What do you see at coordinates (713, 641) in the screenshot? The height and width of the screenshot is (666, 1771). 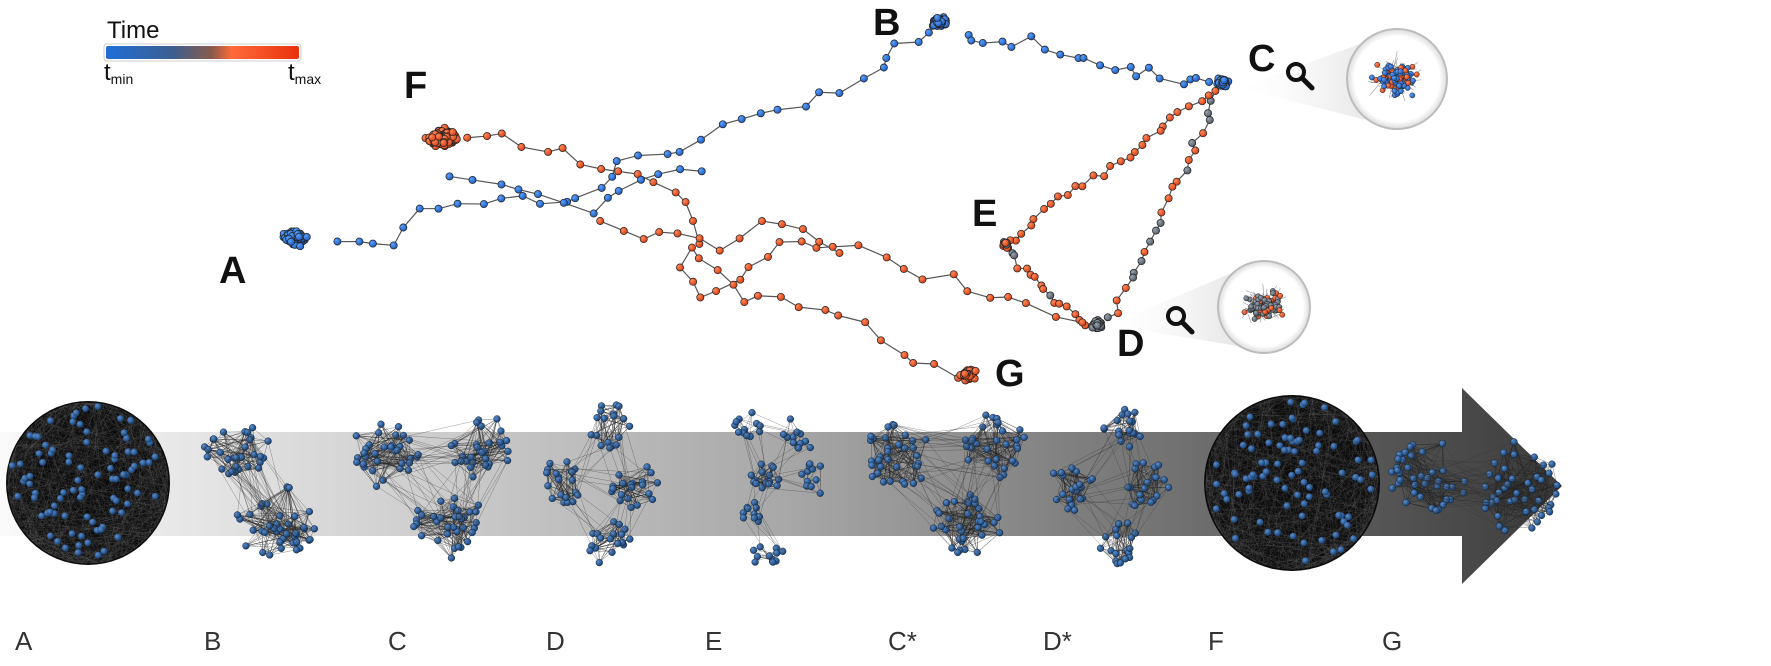 I see `stage-label-e: E` at bounding box center [713, 641].